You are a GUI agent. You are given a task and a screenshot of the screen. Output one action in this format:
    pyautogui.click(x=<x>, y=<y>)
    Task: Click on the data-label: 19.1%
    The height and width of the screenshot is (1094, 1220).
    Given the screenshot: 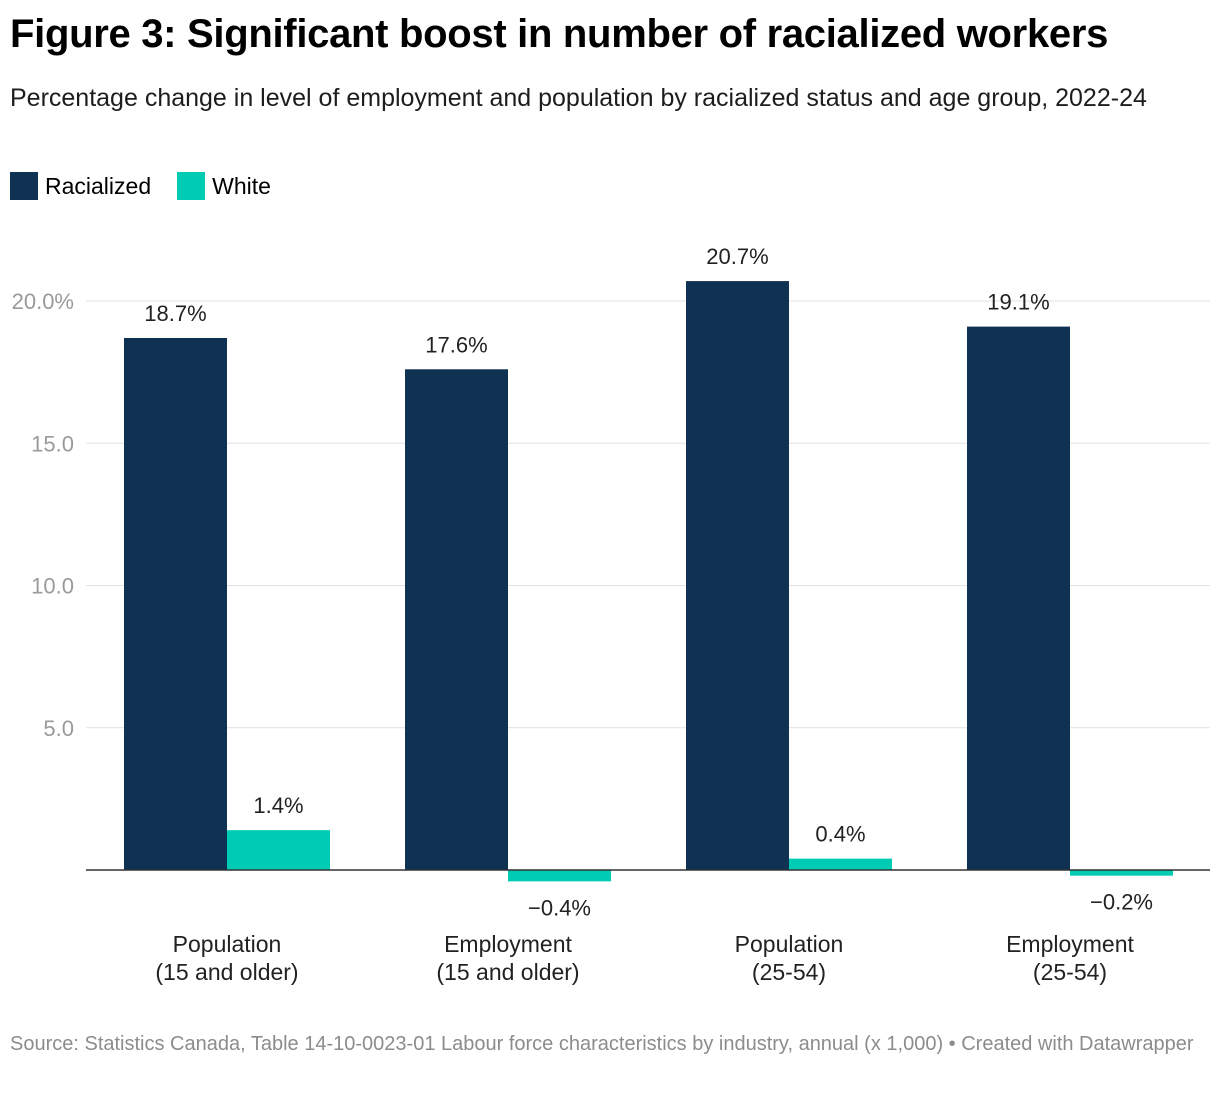 What is the action you would take?
    pyautogui.click(x=1018, y=302)
    